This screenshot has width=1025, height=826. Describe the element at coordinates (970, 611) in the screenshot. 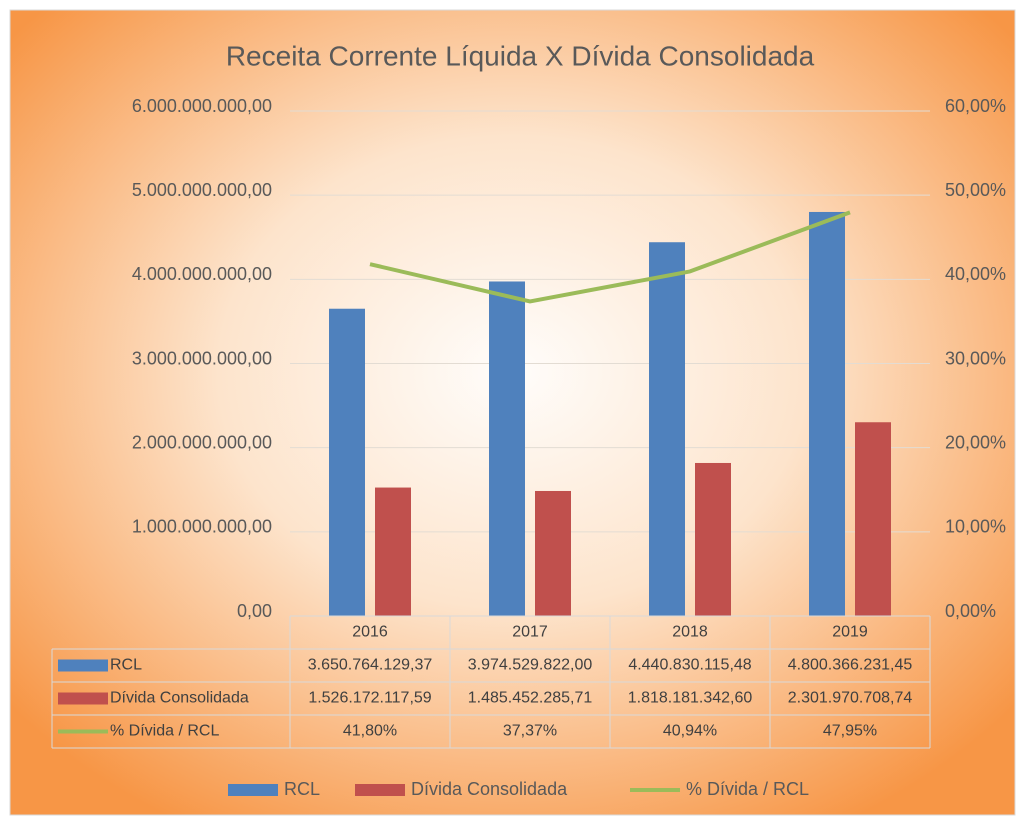

I see `y2-tick-label: 0,00%` at that location.